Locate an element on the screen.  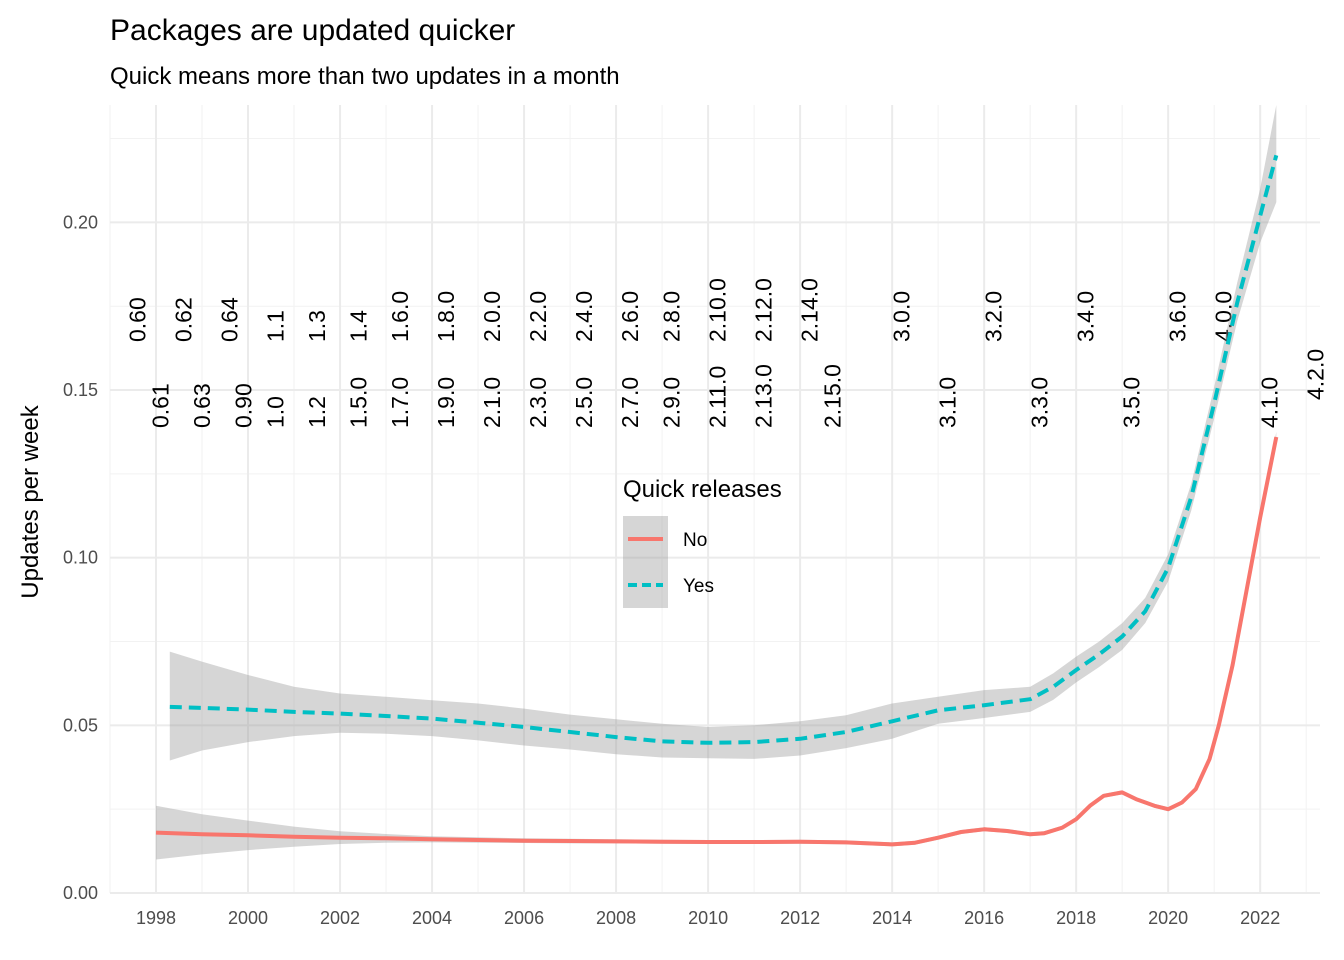
version-label: 2.12.0 is located at coordinates (763, 310).